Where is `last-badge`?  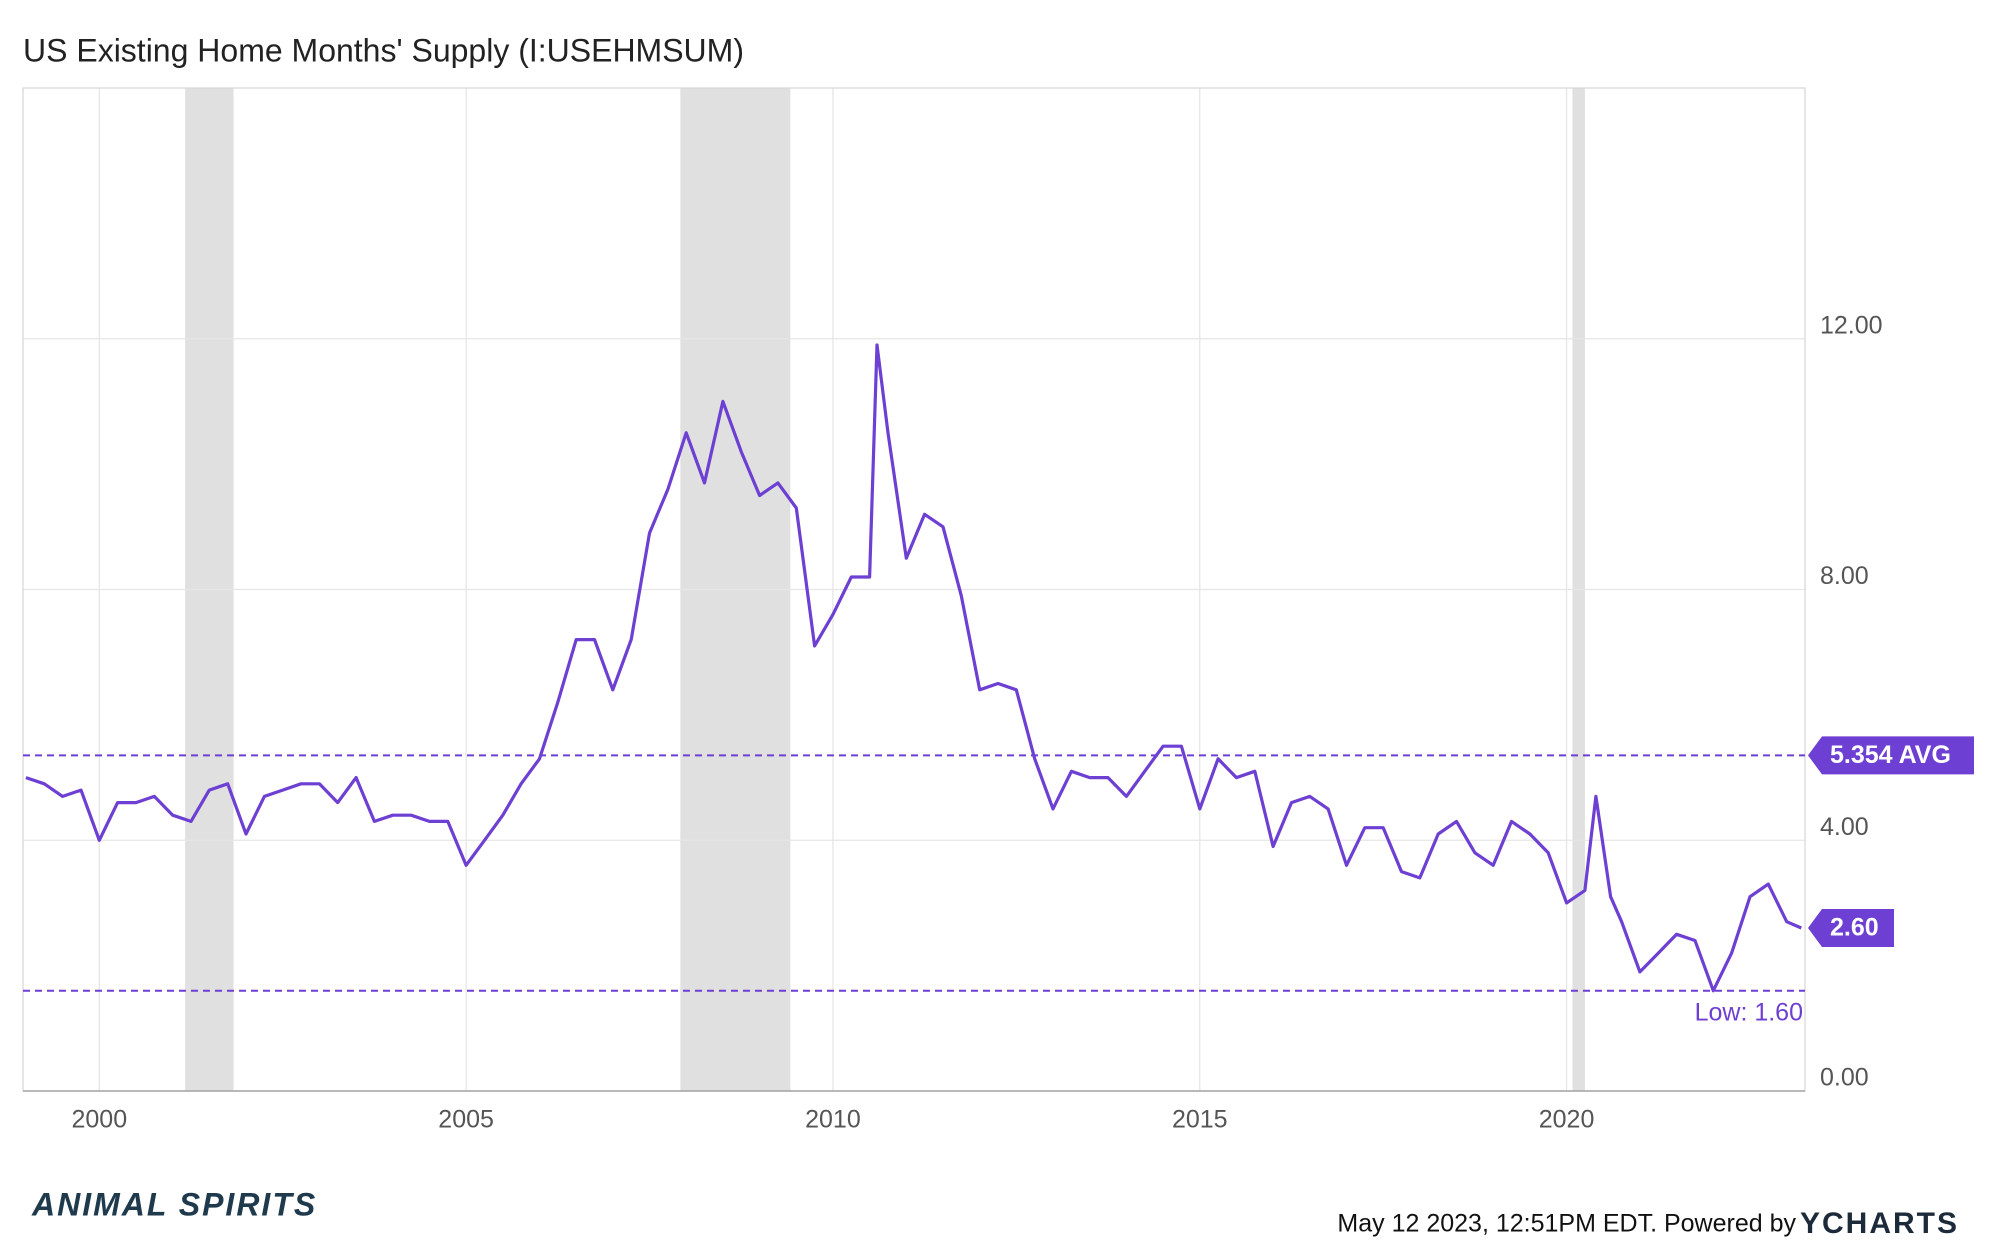 last-badge is located at coordinates (1851, 928).